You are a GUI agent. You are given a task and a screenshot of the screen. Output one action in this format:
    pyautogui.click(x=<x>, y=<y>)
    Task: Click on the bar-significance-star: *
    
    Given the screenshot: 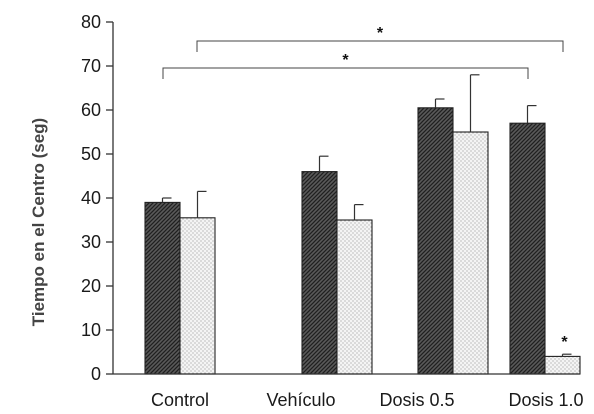 What is the action you would take?
    pyautogui.click(x=564, y=342)
    